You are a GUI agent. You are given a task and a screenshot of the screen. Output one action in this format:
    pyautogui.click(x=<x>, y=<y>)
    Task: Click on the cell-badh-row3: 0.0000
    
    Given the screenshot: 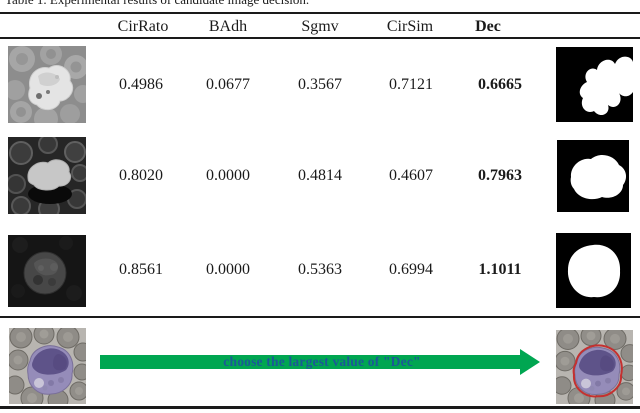 What is the action you would take?
    pyautogui.click(x=228, y=269)
    